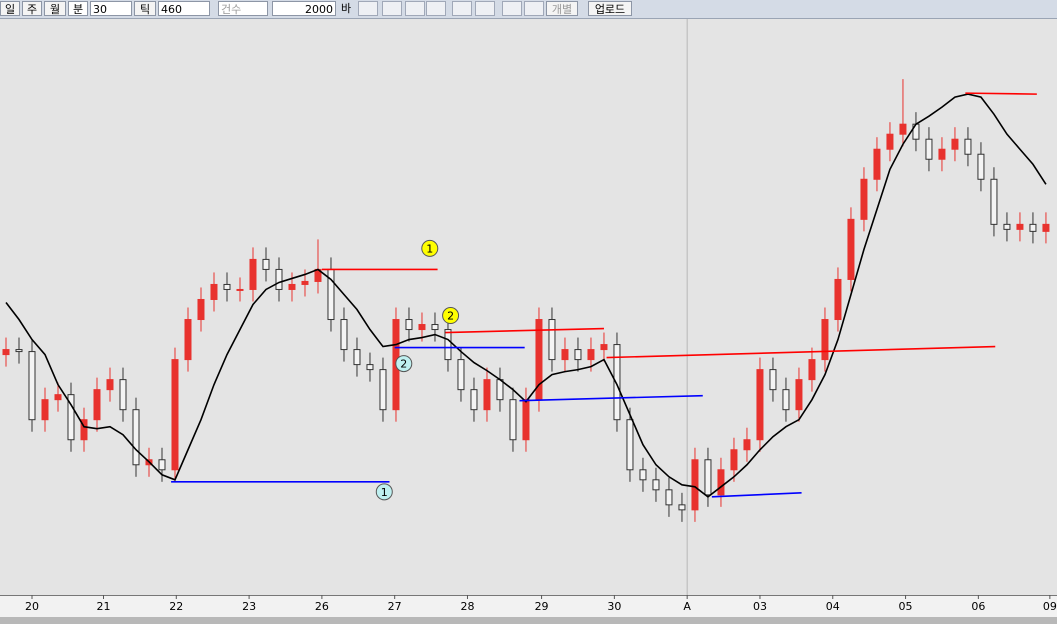 This screenshot has height=624, width=1057. What do you see at coordinates (322, 606) in the screenshot?
I see `x-tick-label: 26` at bounding box center [322, 606].